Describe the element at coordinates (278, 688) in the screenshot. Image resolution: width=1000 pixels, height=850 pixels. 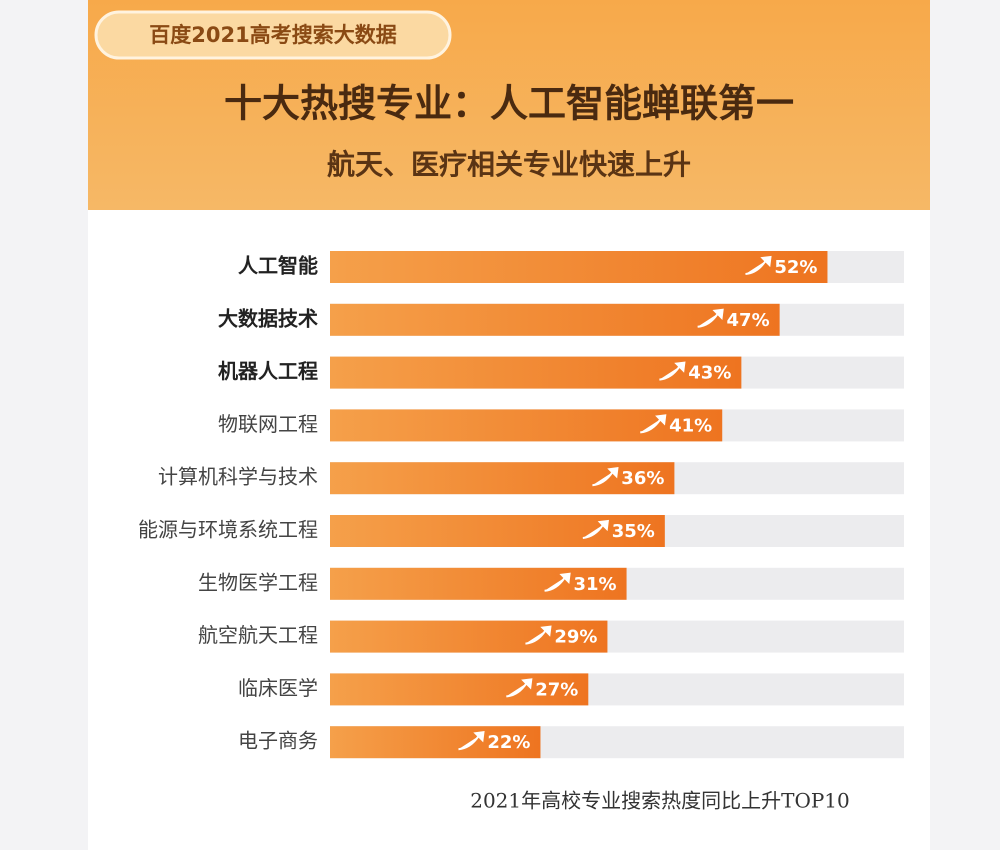
I see `y-tick-label: 临床医学` at that location.